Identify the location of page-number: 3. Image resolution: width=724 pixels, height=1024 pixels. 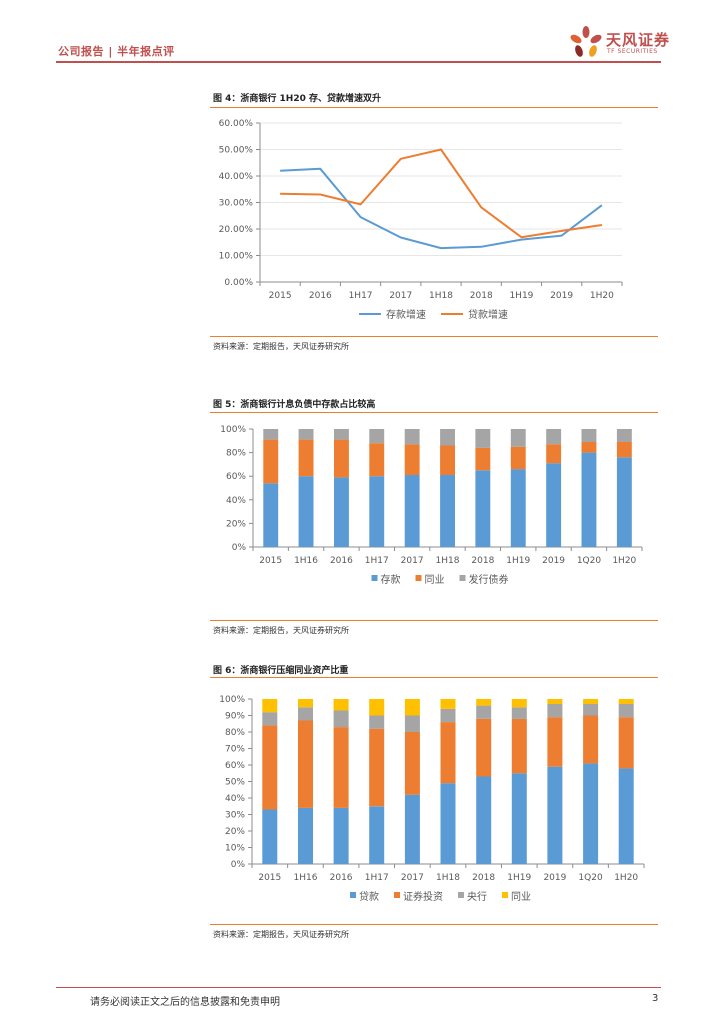
(655, 998).